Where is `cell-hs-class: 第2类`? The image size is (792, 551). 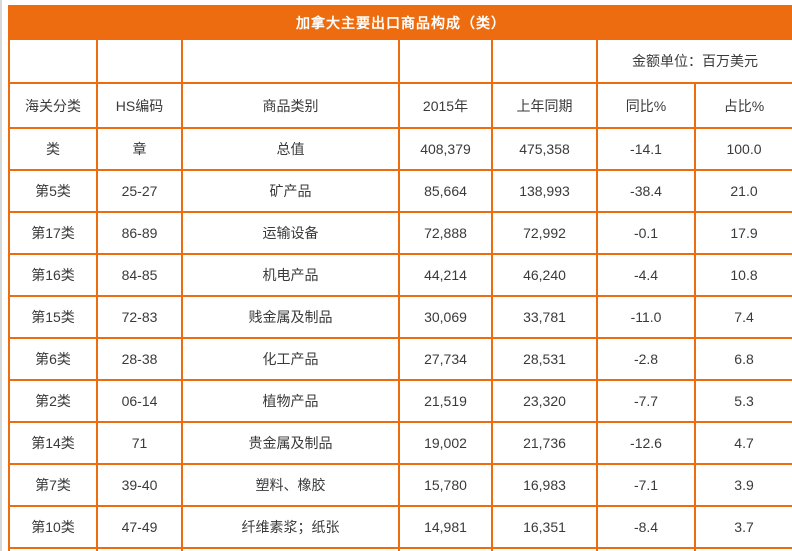
cell-hs-class: 第2类 is located at coordinates (53, 401).